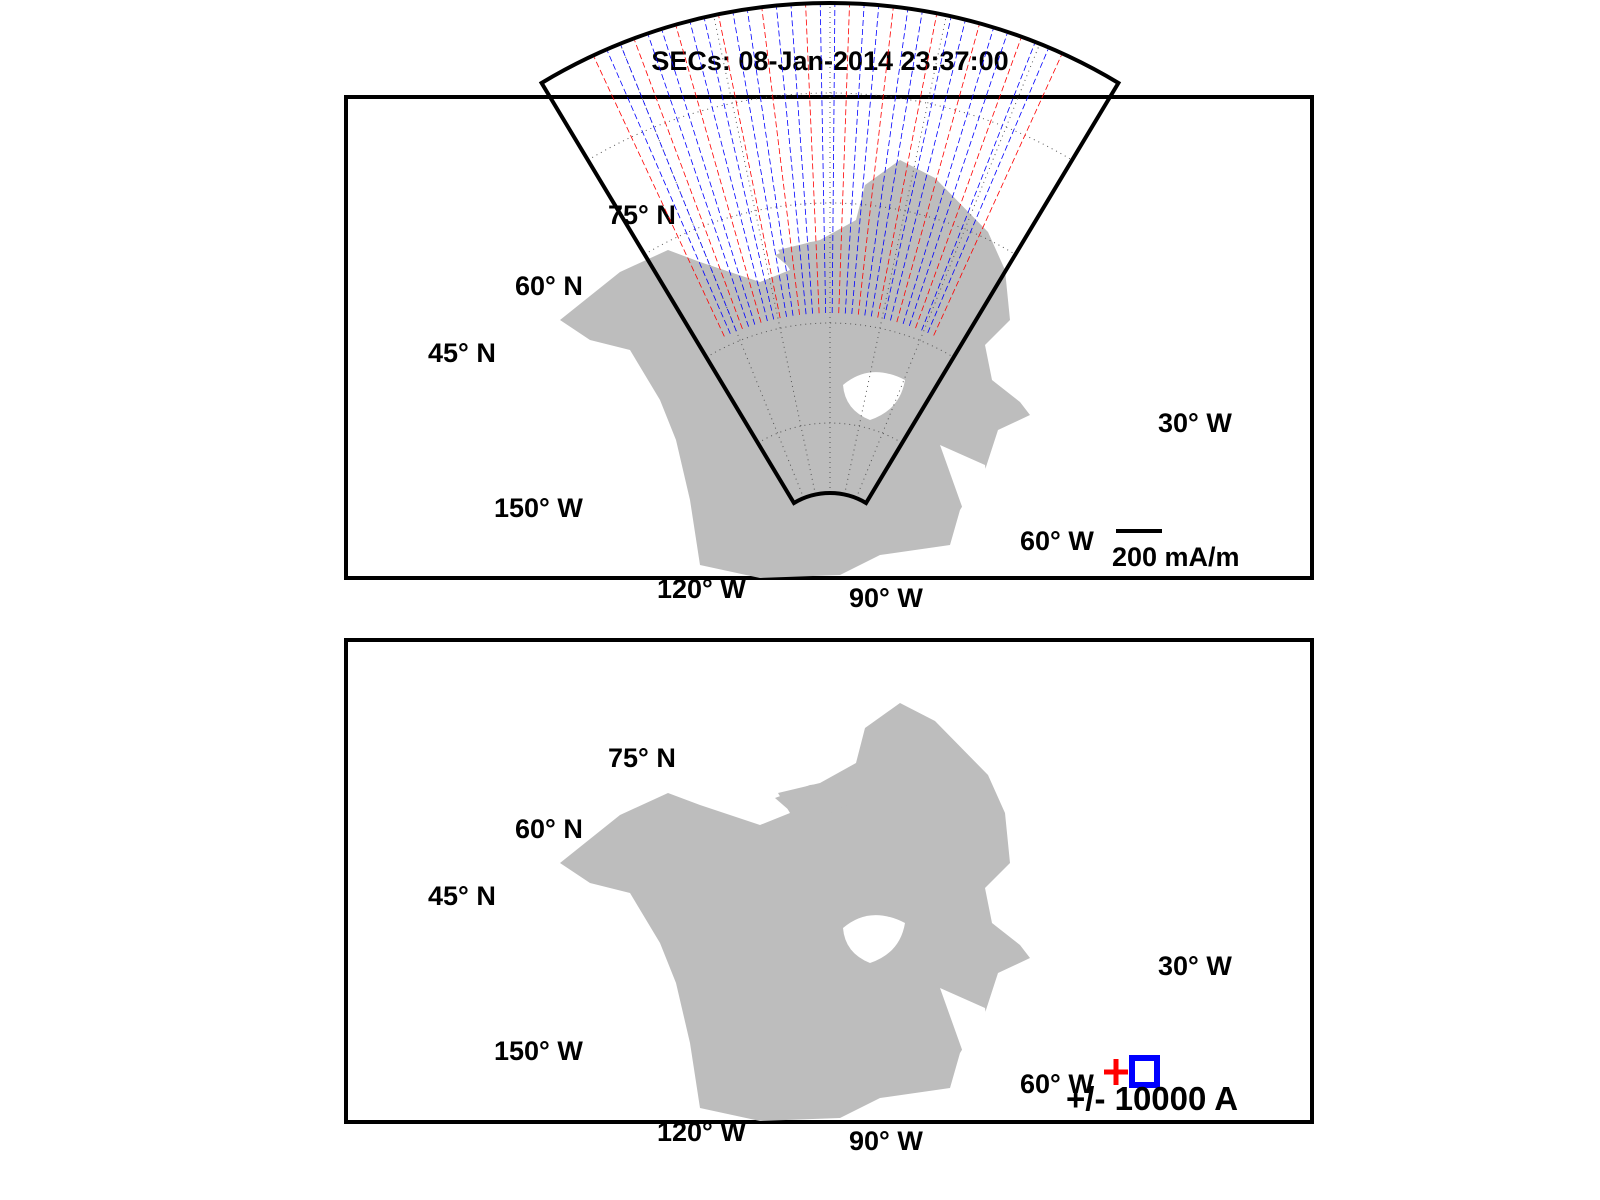  I want to click on amplitude-legend-label: +/- 10000 A, so click(1152, 1098).